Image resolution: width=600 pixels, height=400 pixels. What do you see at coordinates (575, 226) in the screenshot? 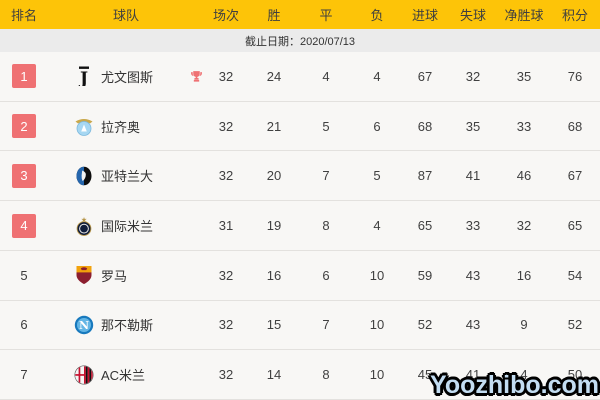
I see `stat-points: 65` at bounding box center [575, 226].